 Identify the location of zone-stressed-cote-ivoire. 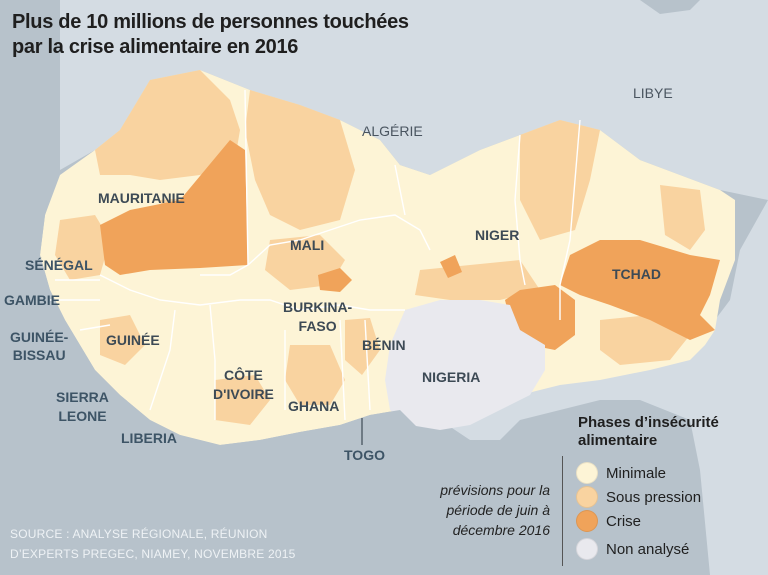
(242, 400).